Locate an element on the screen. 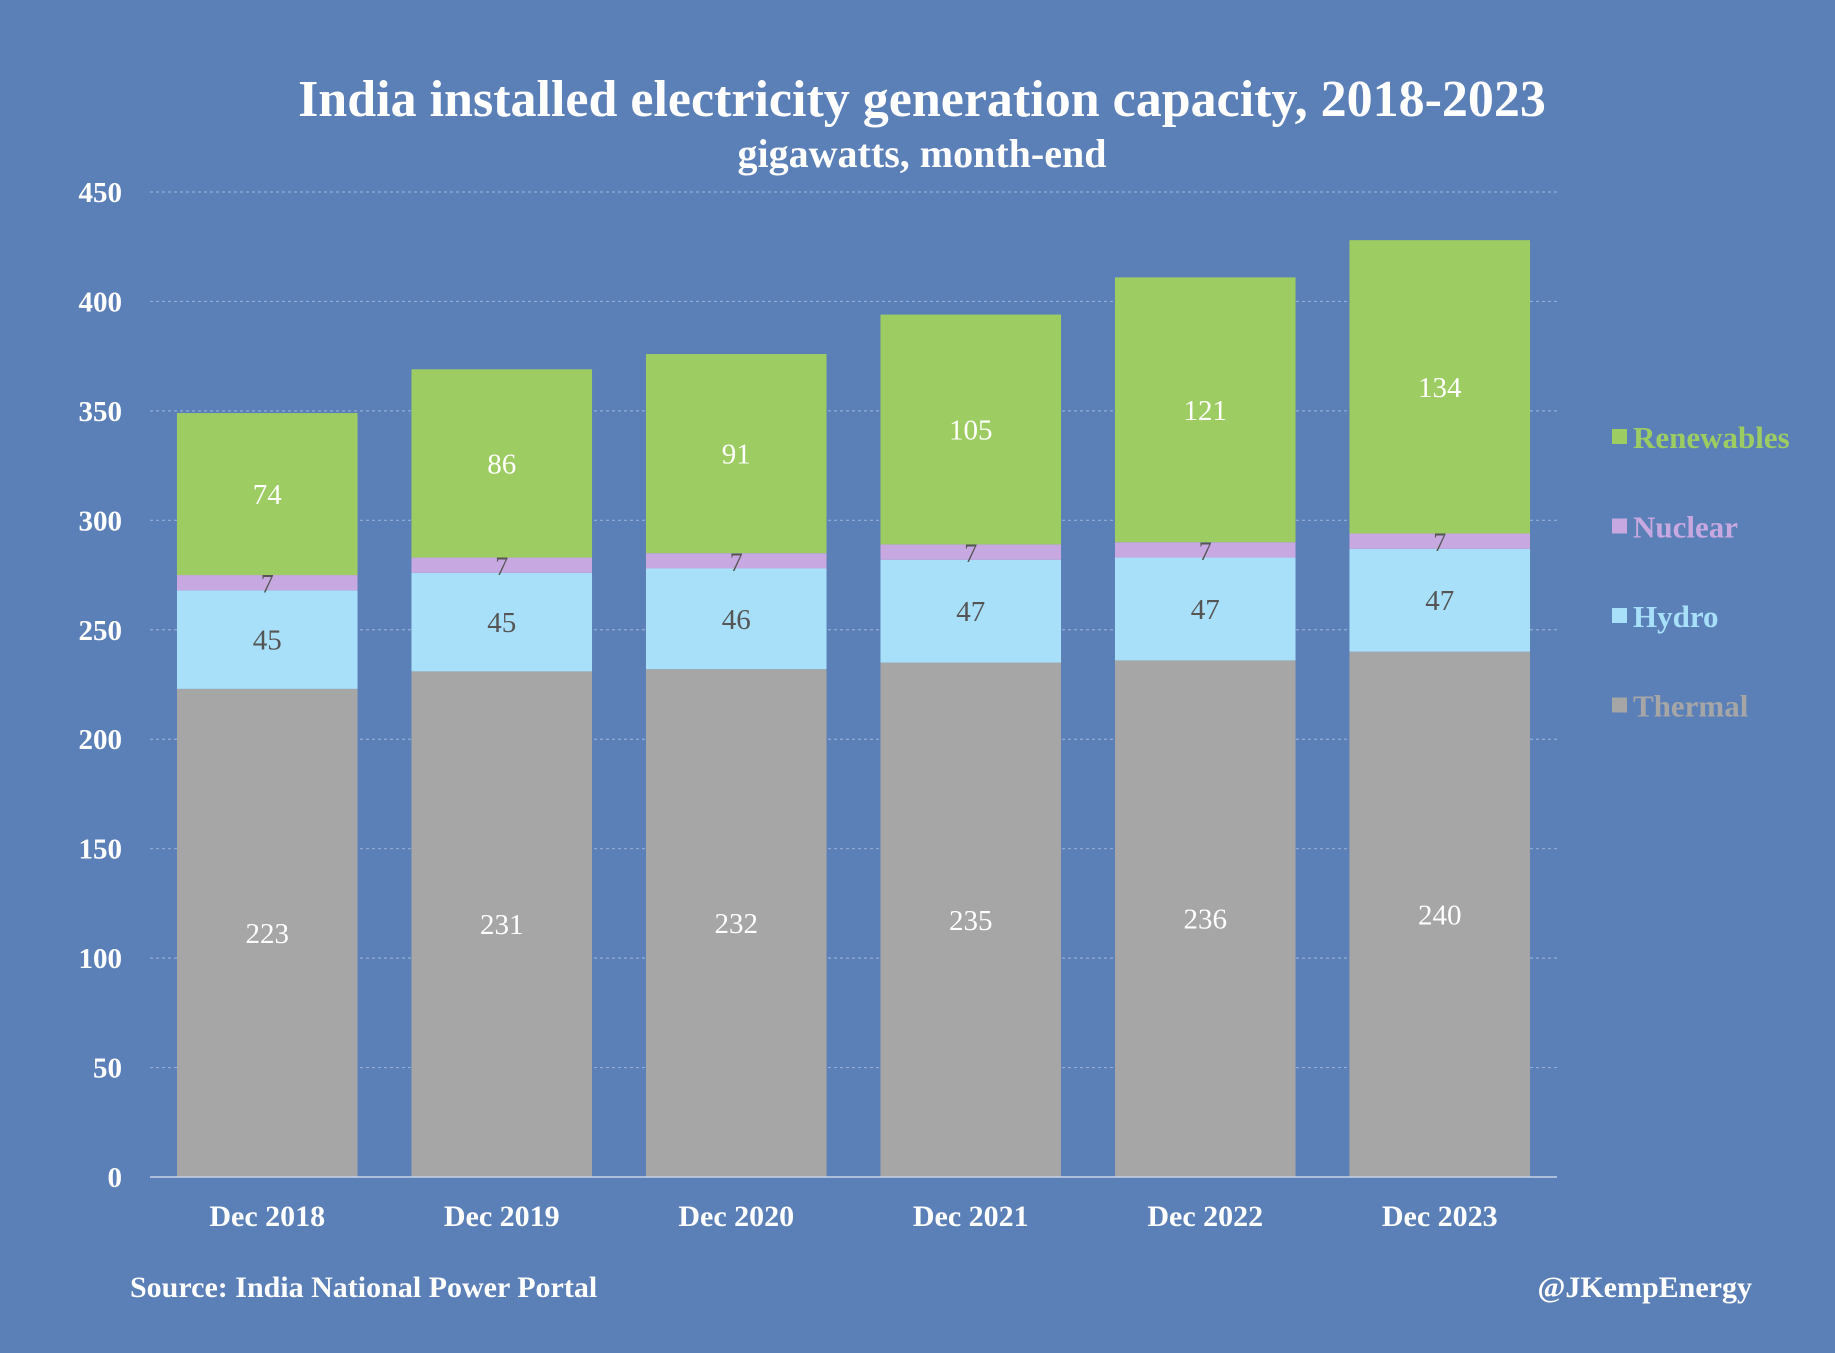  data-label: 235 is located at coordinates (971, 921).